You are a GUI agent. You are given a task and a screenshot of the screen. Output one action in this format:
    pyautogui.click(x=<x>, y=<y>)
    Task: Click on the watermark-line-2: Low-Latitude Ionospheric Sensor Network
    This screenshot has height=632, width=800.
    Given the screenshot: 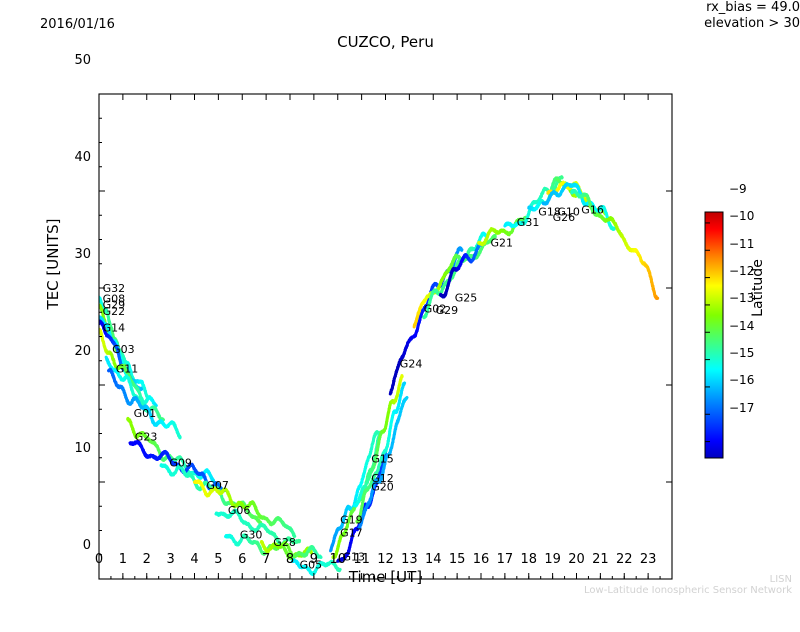 What is the action you would take?
    pyautogui.click(x=688, y=590)
    